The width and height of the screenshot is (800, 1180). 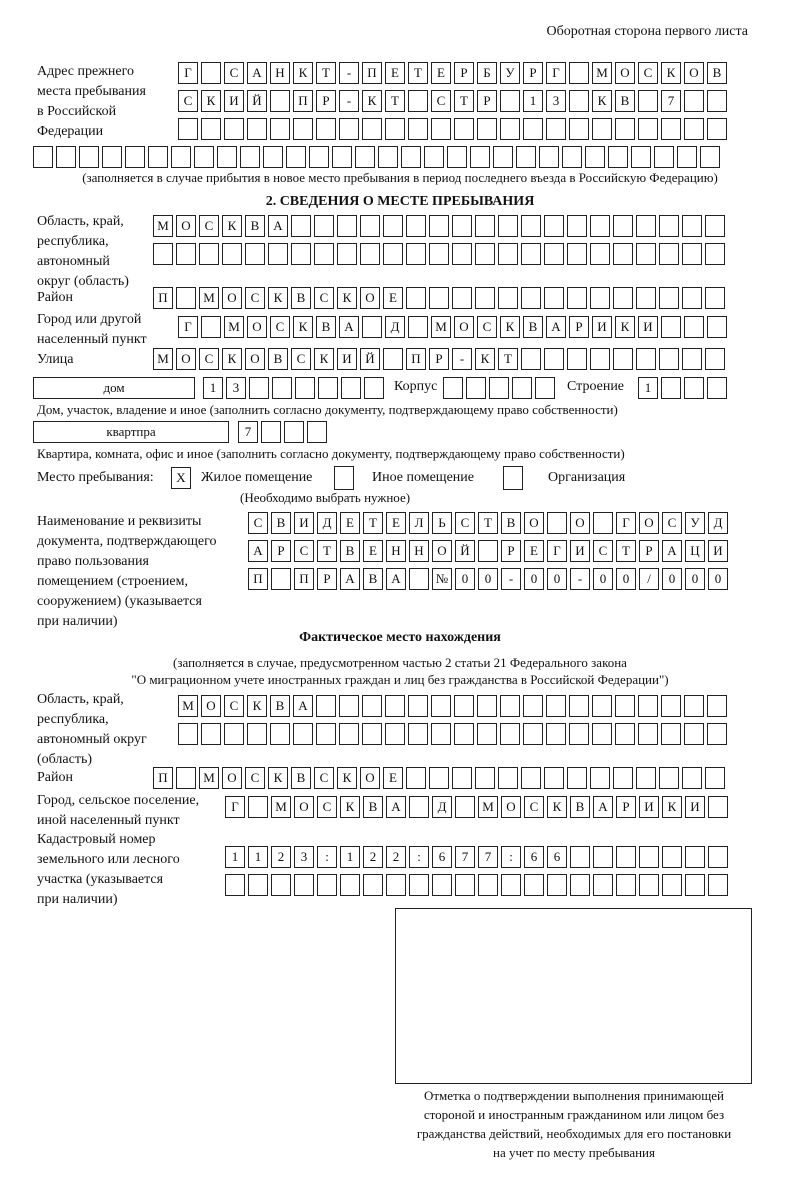 I want to click on char-cell: 6, so click(x=557, y=857).